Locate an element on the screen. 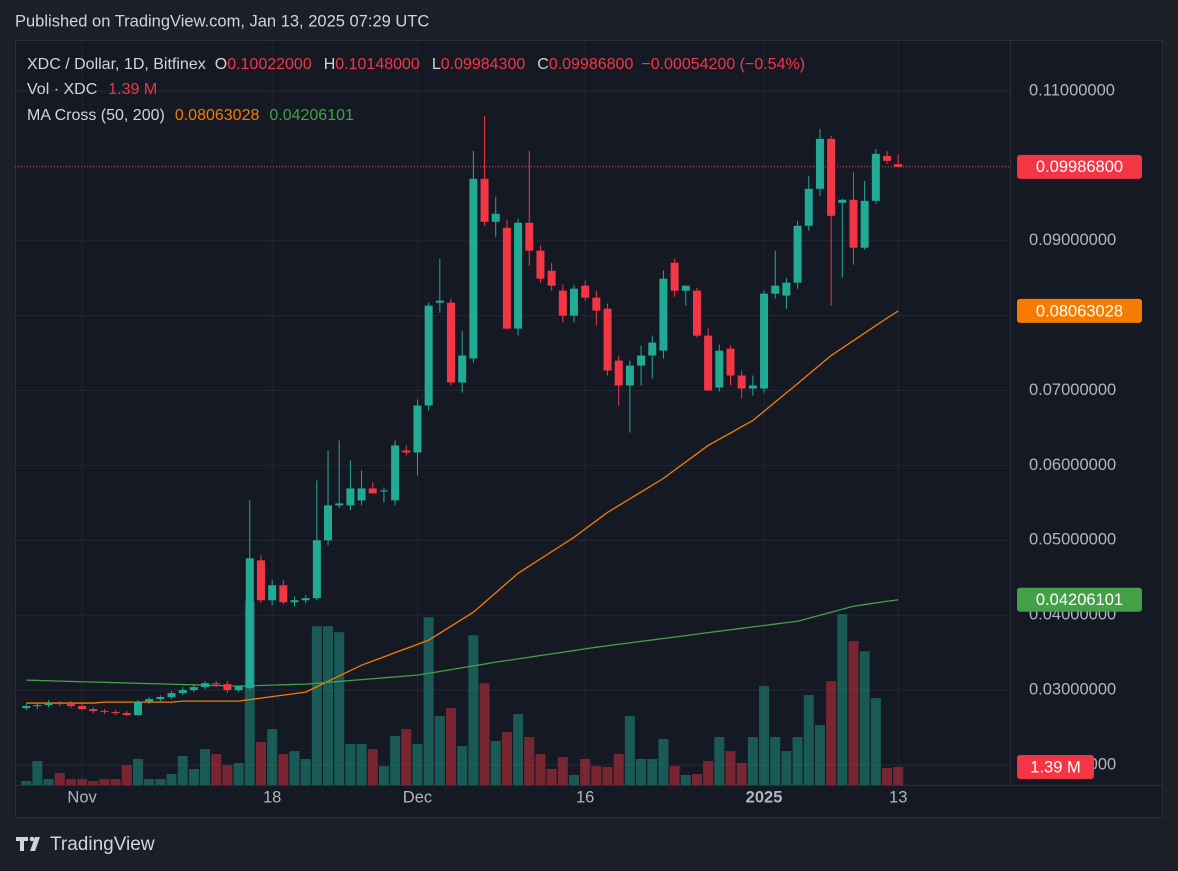 This screenshot has height=871, width=1178. ohlc-value: 0.09984300 is located at coordinates (483, 64).